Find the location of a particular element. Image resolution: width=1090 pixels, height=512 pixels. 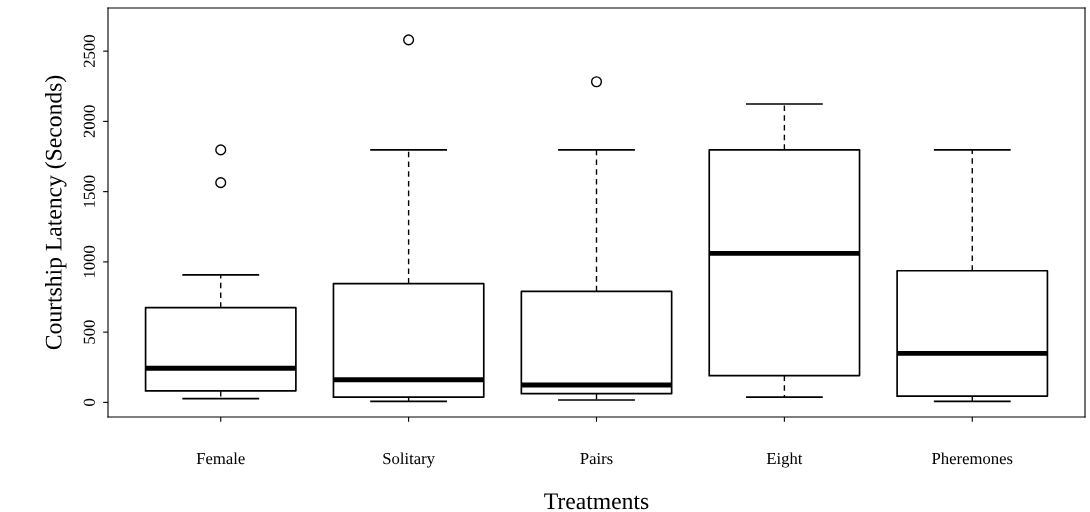

y-axis-title: Courtship Latency (Seconds) is located at coordinates (56, 212).